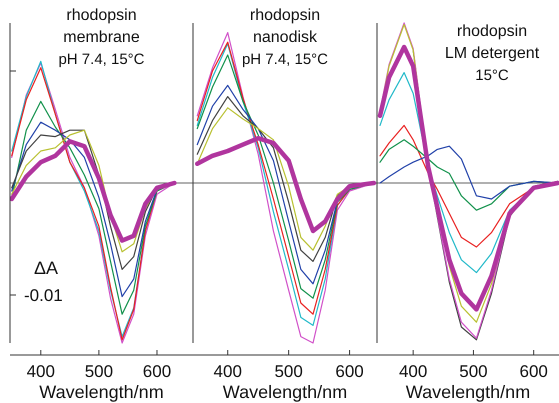 The width and height of the screenshot is (559, 403). What do you see at coordinates (492, 42) in the screenshot?
I see `text: rhodopsin LM detergent` at bounding box center [492, 42].